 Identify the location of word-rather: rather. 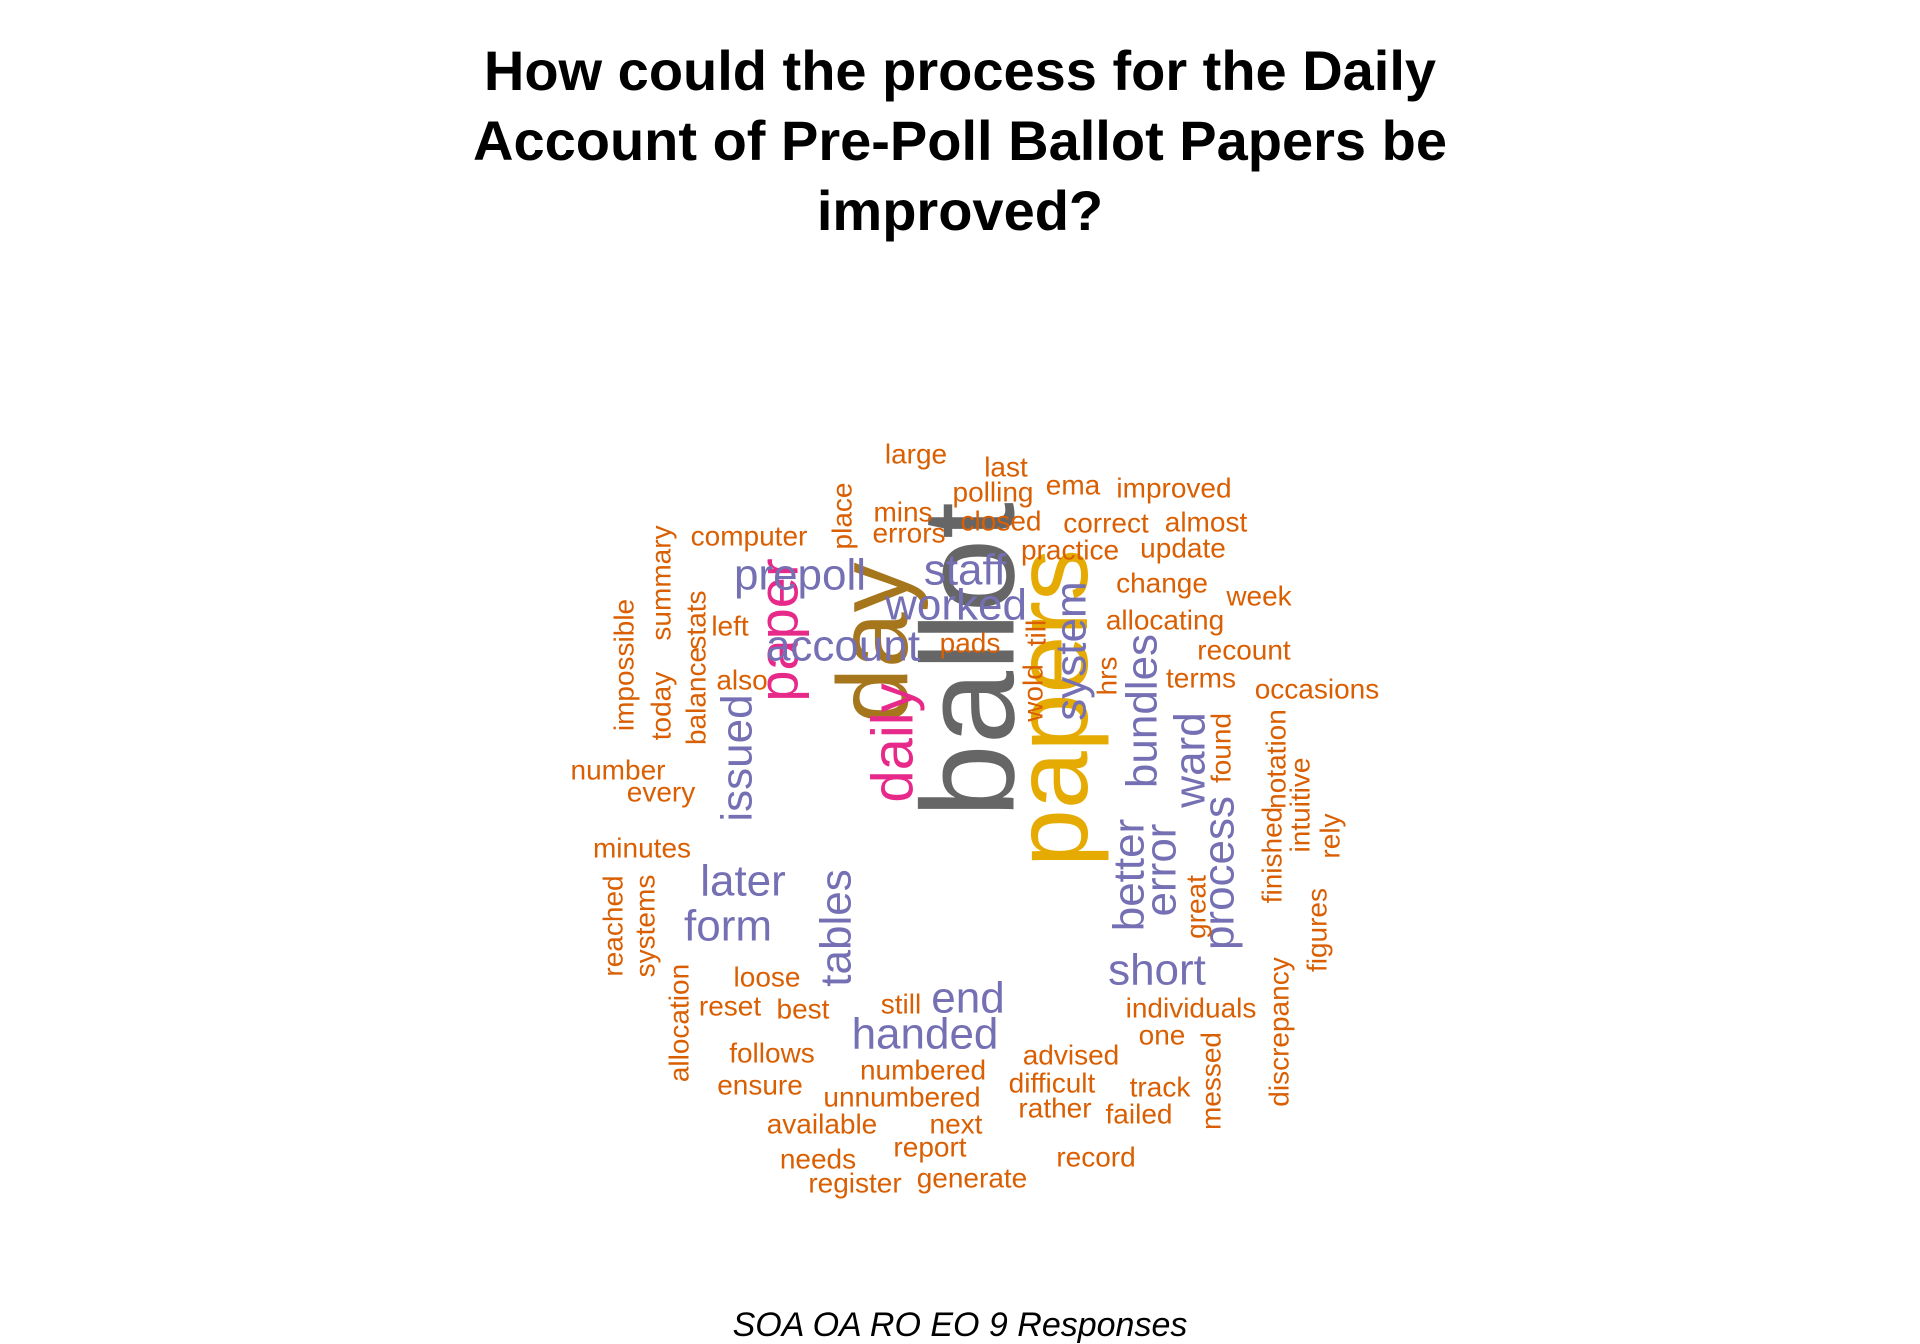
(1054, 1108).